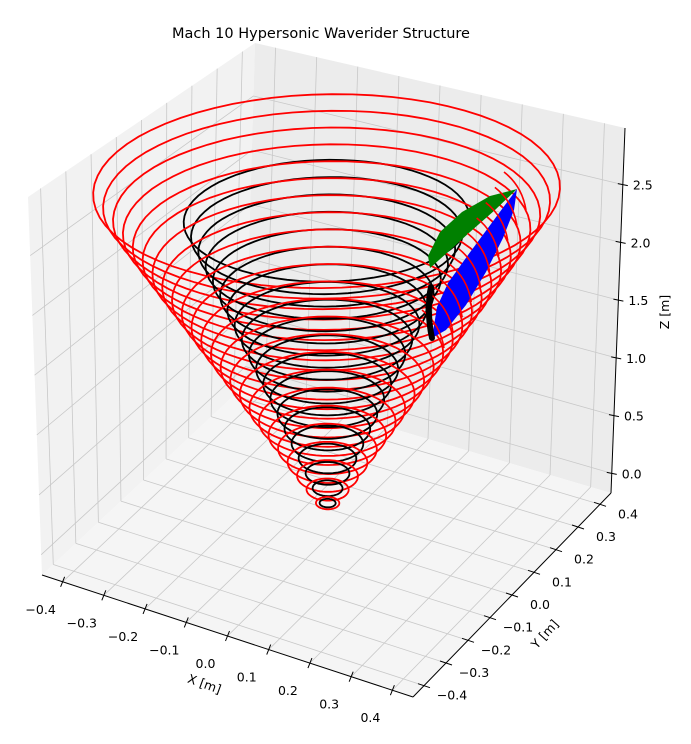 The height and width of the screenshot is (744, 691). Describe the element at coordinates (629, 329) in the screenshot. I see `z-axis-ticks: 0.0 0.5 1.0 1.5 2.0 2.5` at that location.